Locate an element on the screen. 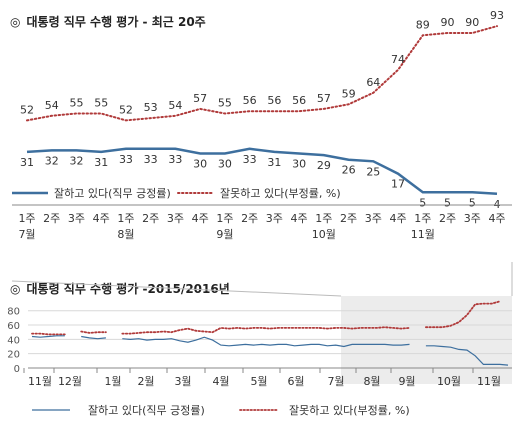 The height and width of the screenshot is (429, 531). y-tick-label: 20 is located at coordinates (13, 355).